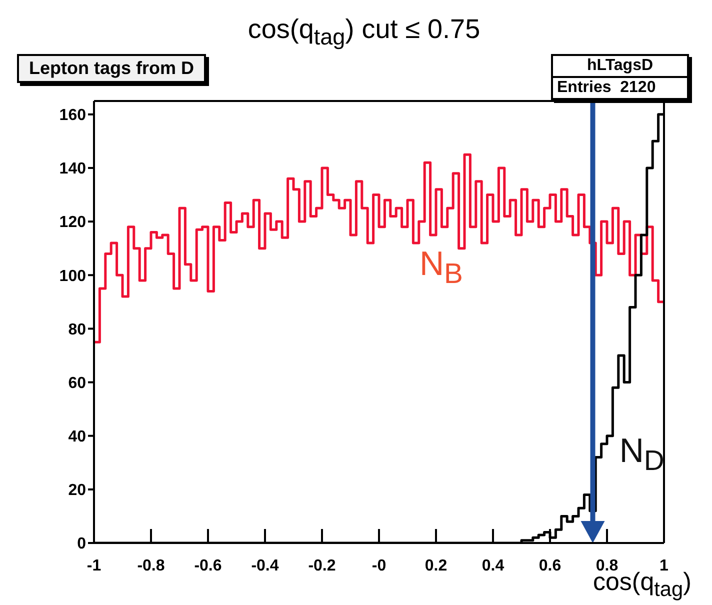 The height and width of the screenshot is (605, 712). Describe the element at coordinates (72, 115) in the screenshot. I see `y-tick-label: 160` at that location.